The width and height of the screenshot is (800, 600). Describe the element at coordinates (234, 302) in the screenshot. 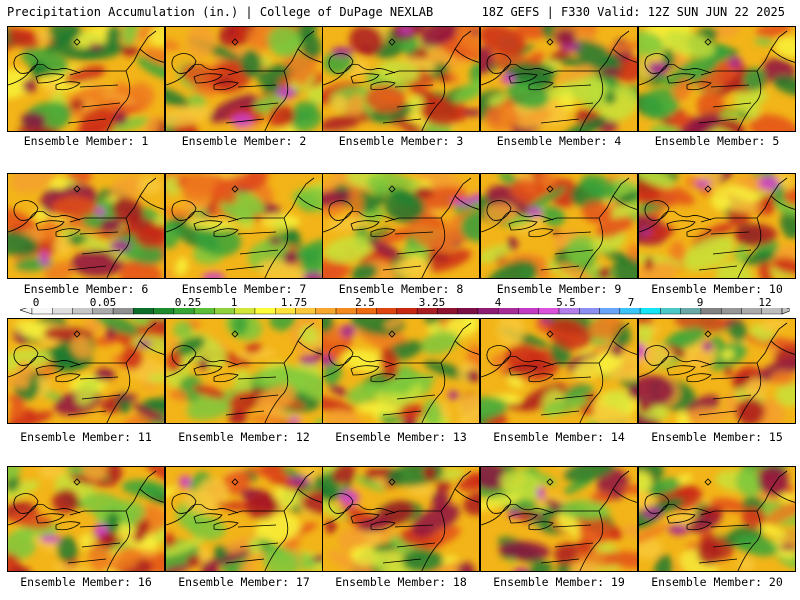

I see `colorbar-tick-label: 1` at that location.